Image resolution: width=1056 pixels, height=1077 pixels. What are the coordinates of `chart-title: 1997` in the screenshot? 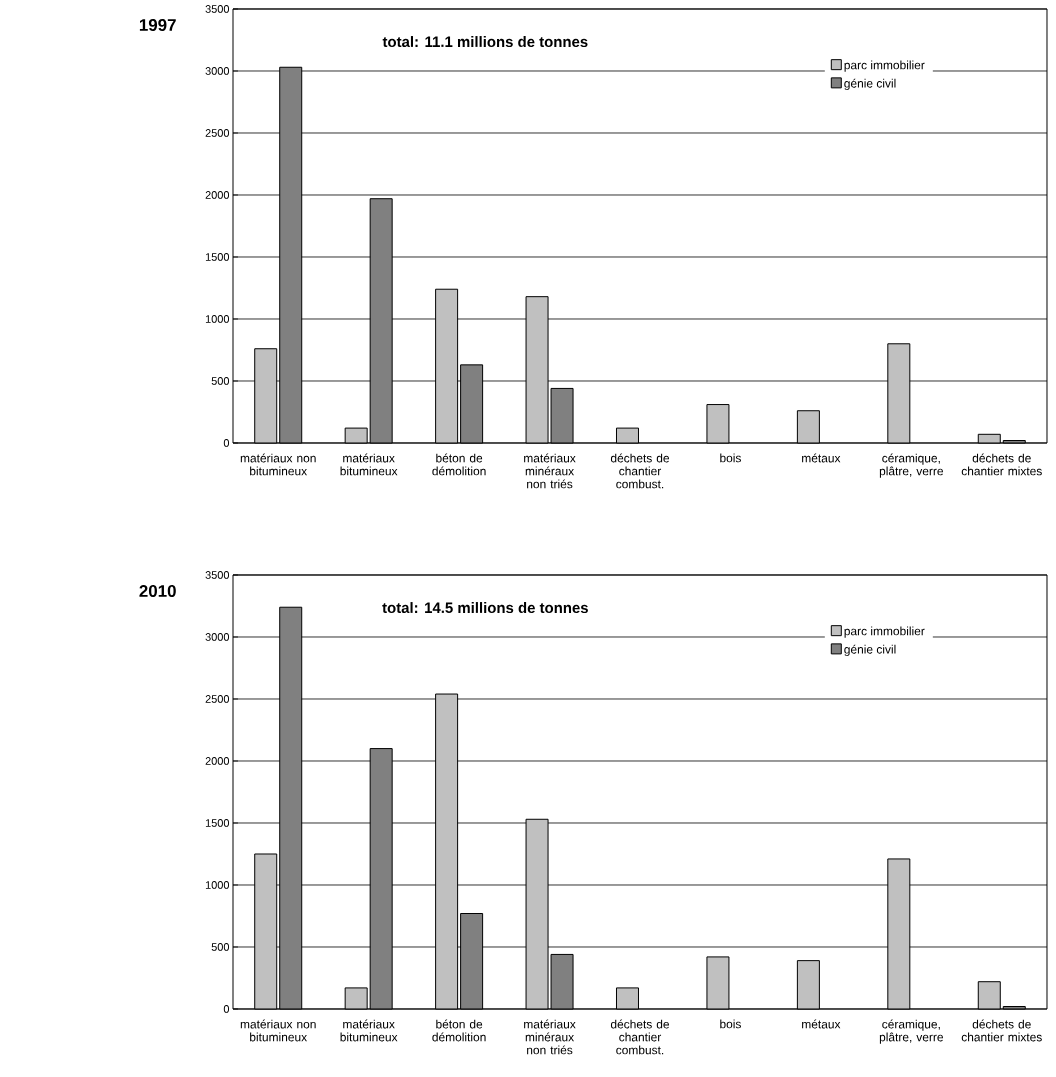 It's located at (157, 25).